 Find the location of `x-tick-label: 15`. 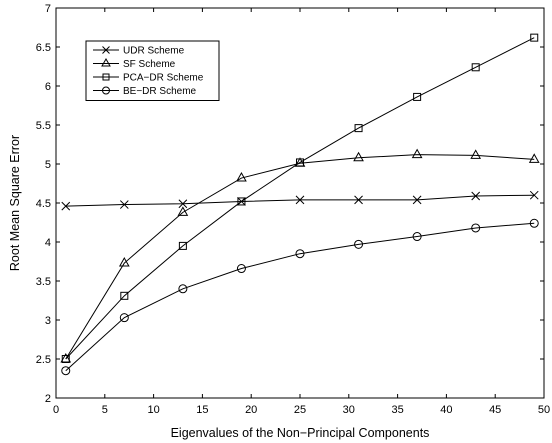

x-tick-label: 15 is located at coordinates (202, 410).